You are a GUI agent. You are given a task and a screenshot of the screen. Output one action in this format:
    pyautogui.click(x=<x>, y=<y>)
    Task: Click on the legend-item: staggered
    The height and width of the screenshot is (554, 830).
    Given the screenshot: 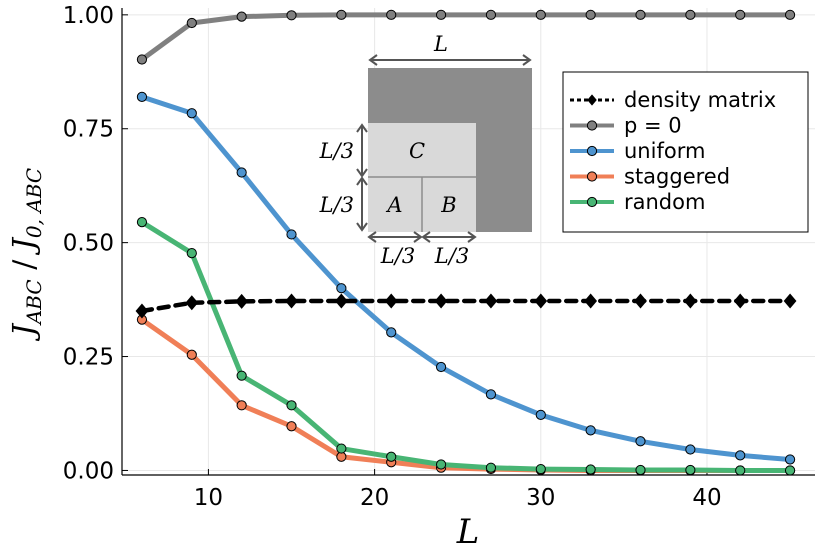 What is the action you would take?
    pyautogui.click(x=650, y=177)
    